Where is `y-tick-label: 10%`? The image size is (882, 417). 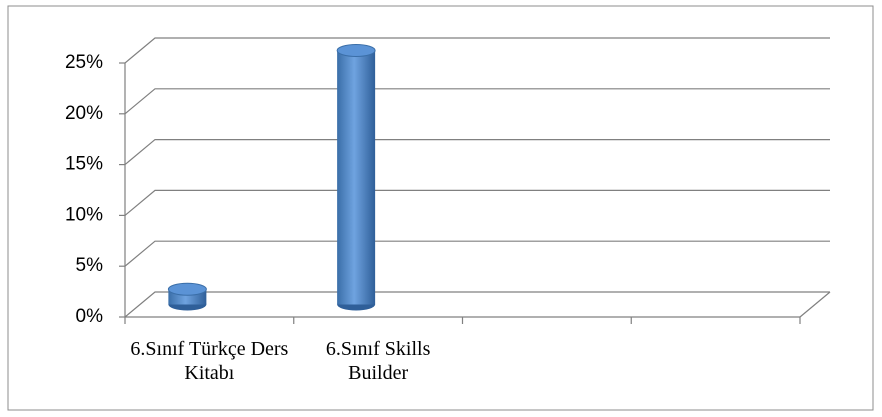 y-tick-label: 10% is located at coordinates (84, 214).